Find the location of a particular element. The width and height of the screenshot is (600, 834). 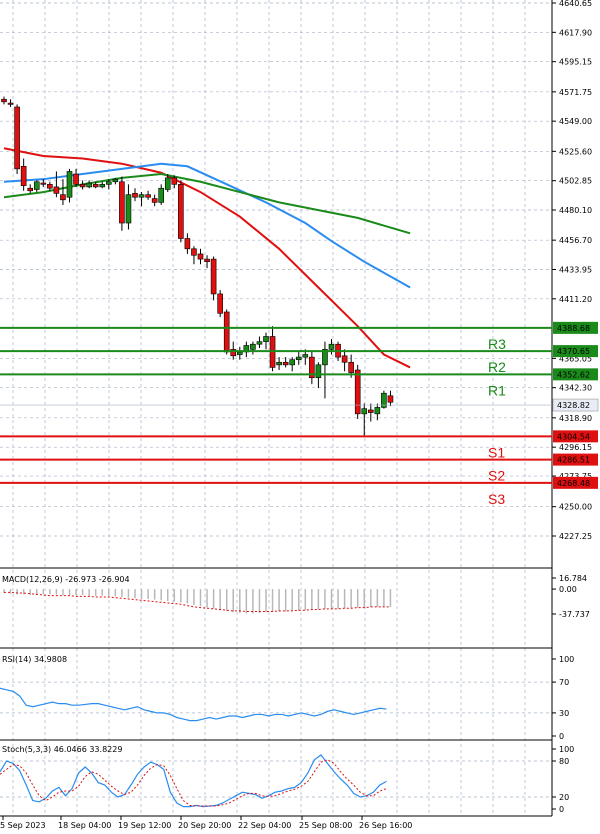

stoch-pane: Stoch(5,3,3) 46.0466 33.8229 100 80 20 0 is located at coordinates (287, 781).